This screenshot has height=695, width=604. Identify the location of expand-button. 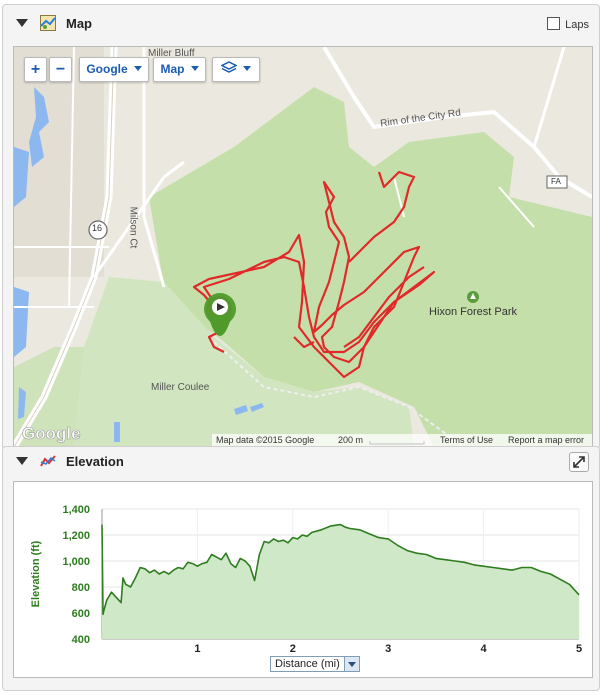
(579, 462).